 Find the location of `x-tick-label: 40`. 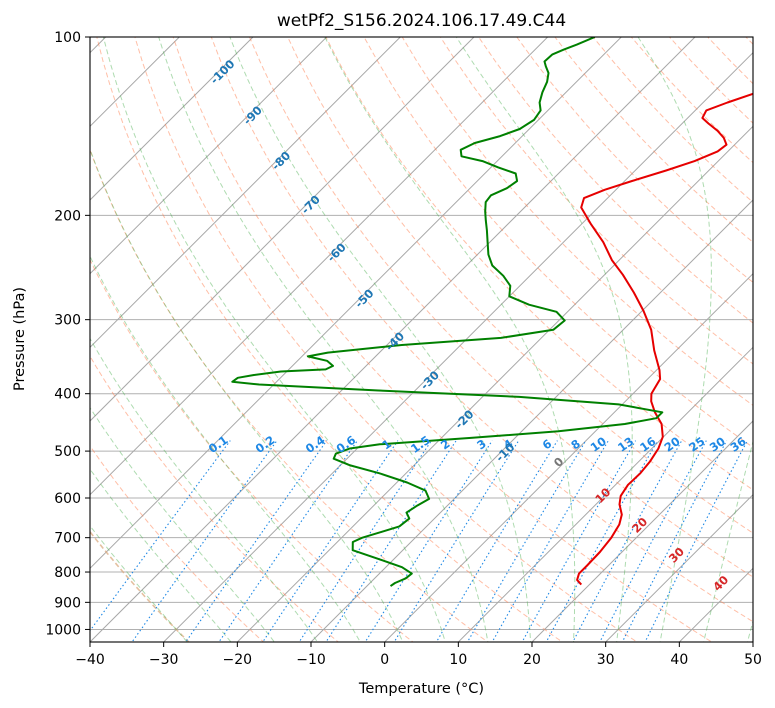

x-tick-label: 40 is located at coordinates (679, 660).